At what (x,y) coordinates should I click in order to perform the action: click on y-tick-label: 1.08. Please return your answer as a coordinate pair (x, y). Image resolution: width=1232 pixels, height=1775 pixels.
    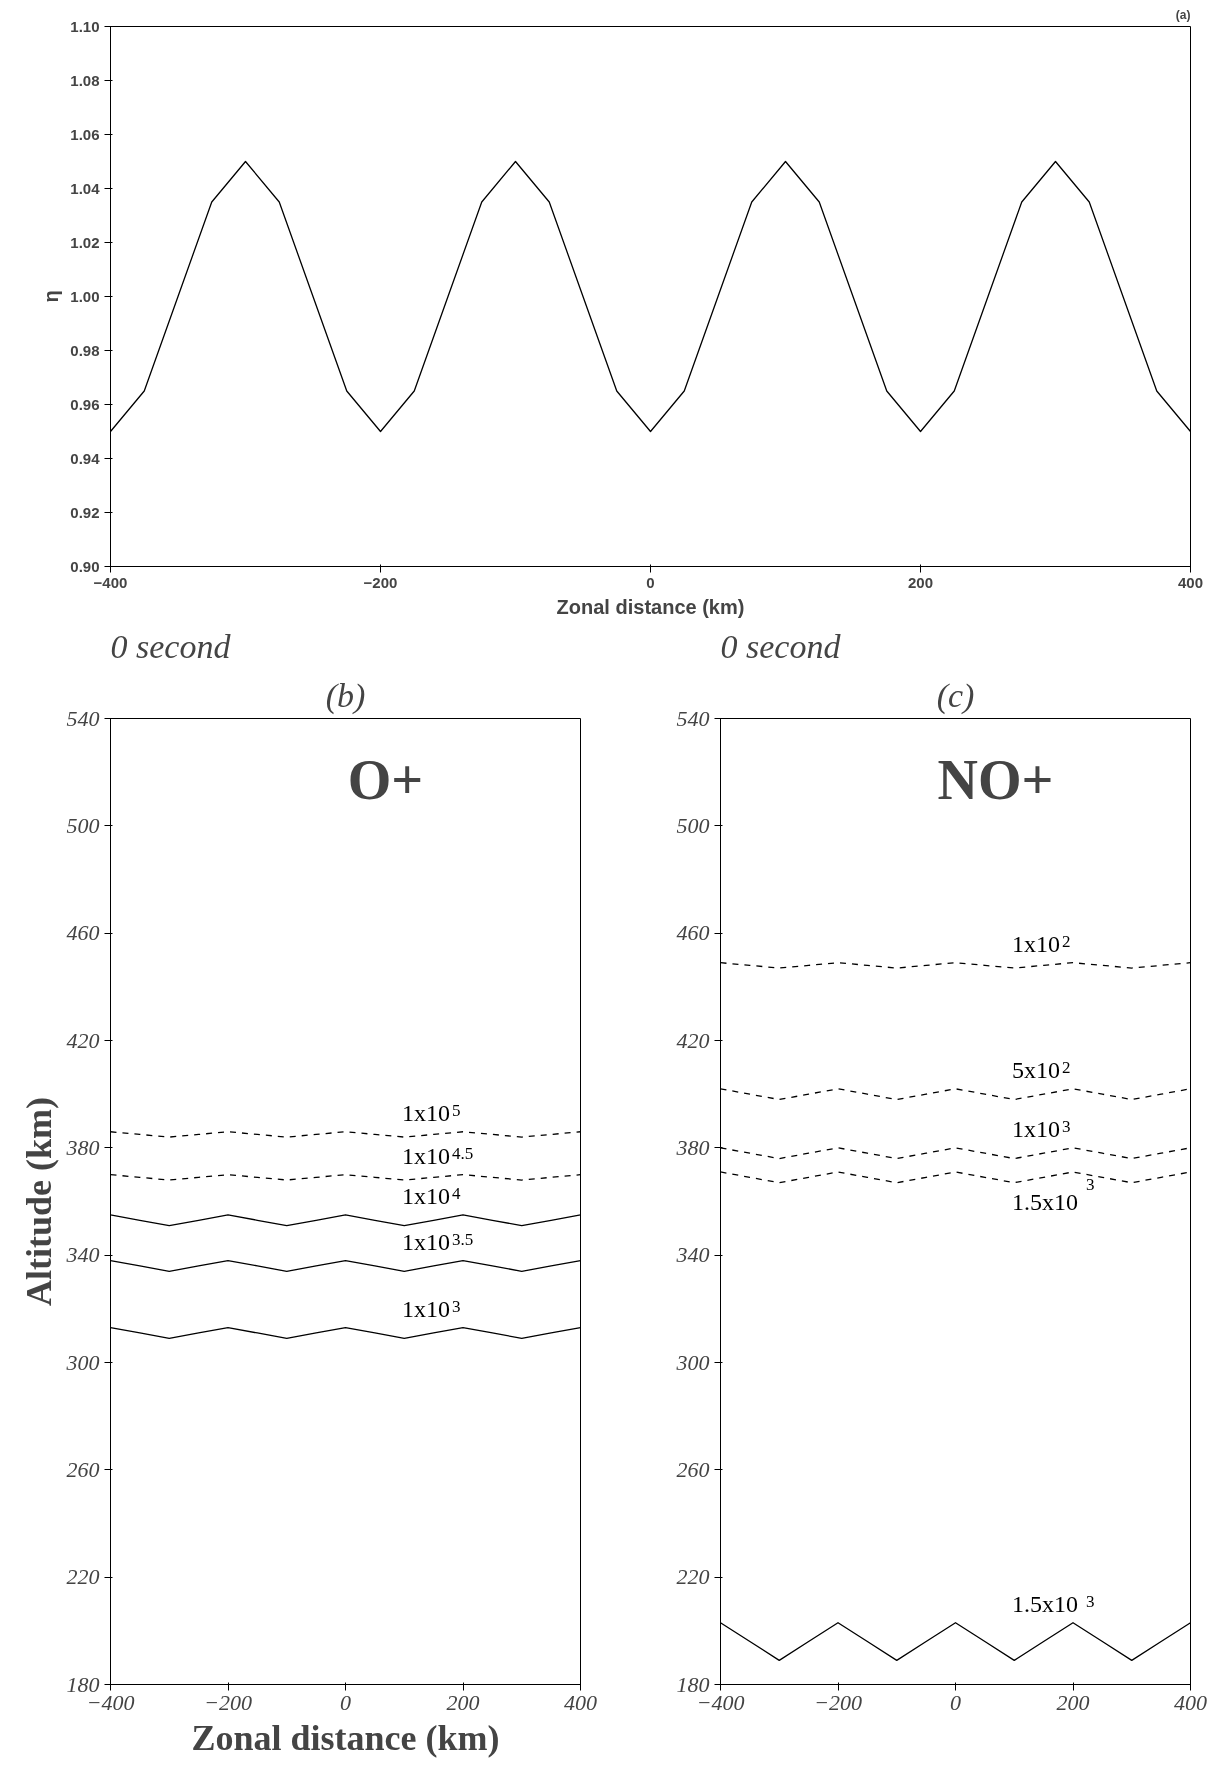
    Looking at the image, I should click on (85, 80).